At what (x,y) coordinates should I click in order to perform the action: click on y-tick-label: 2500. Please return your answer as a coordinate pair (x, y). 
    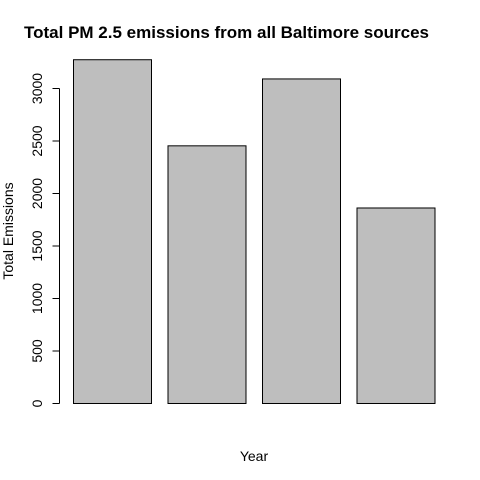
    Looking at the image, I should click on (37, 140).